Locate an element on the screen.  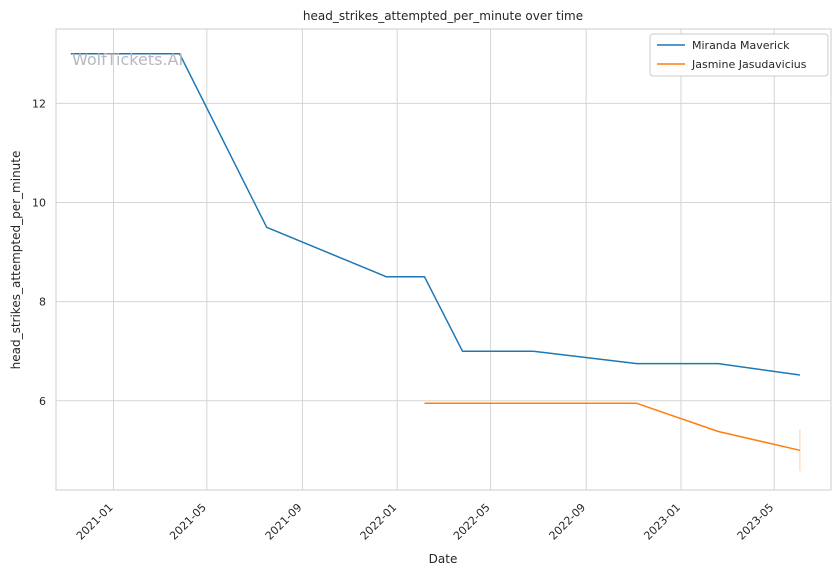
y-tick-label-6: 6 is located at coordinates (42, 401).